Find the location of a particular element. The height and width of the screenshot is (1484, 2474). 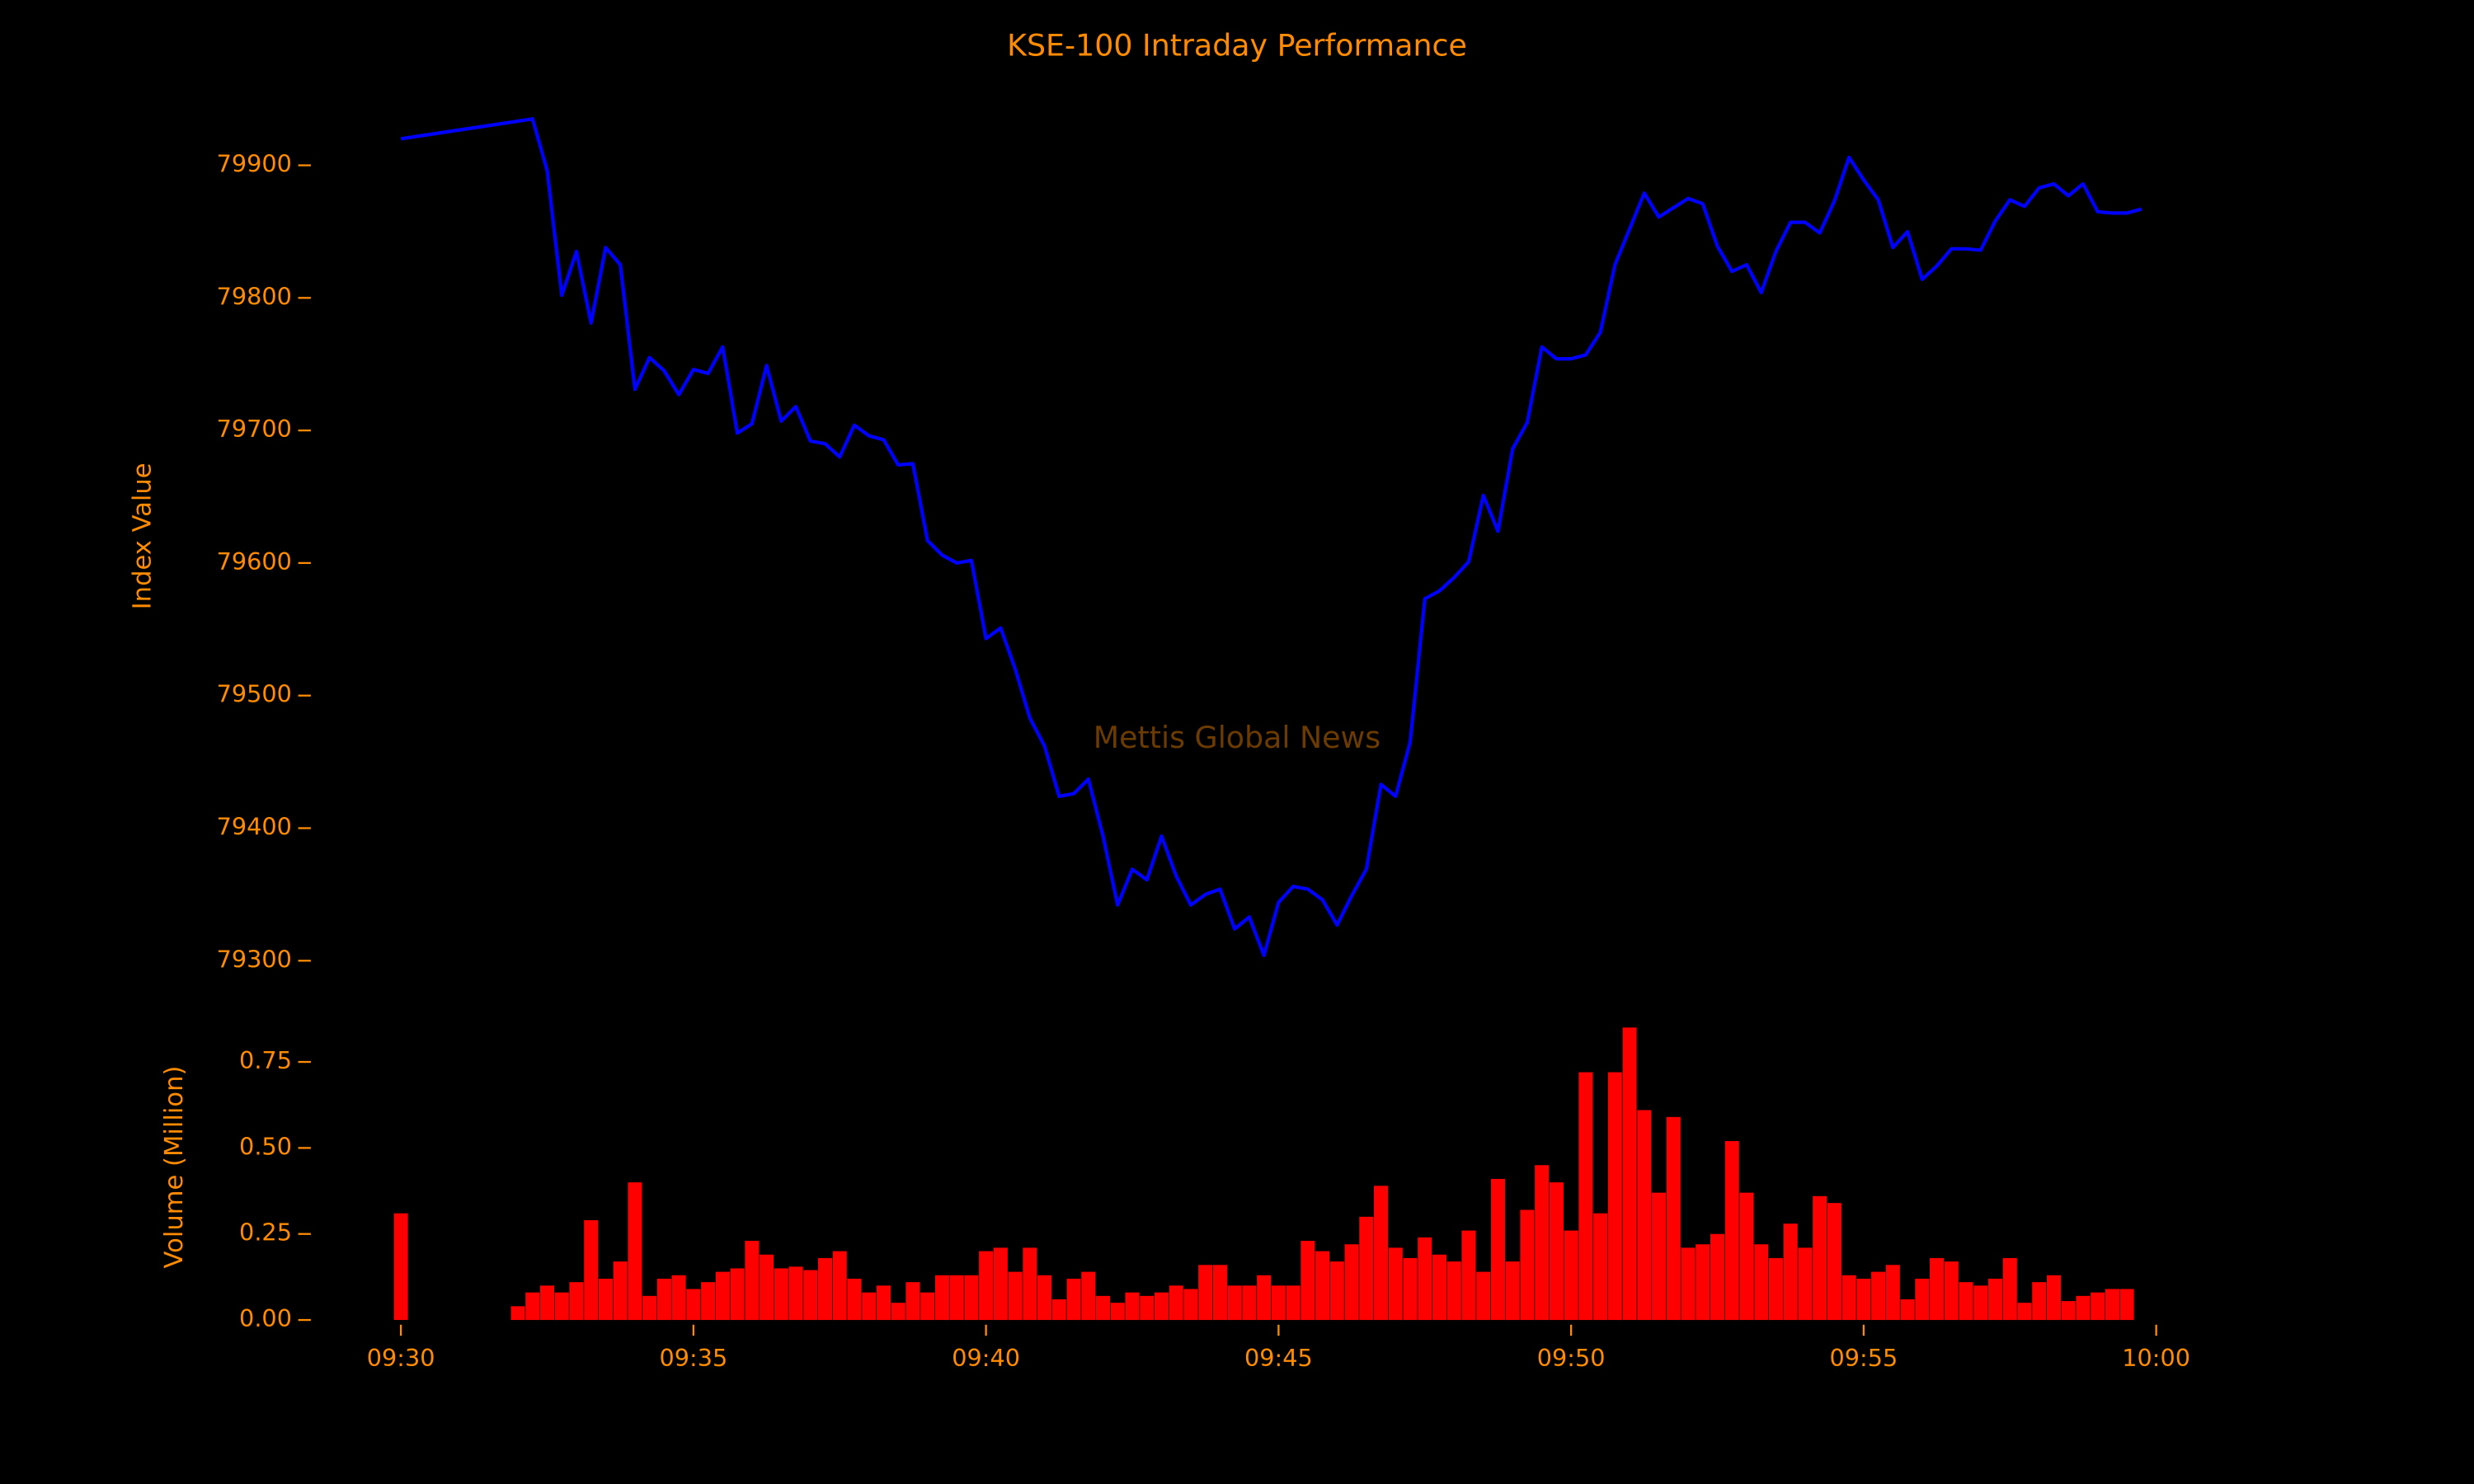

y-tick-label: 79800 is located at coordinates (254, 296).